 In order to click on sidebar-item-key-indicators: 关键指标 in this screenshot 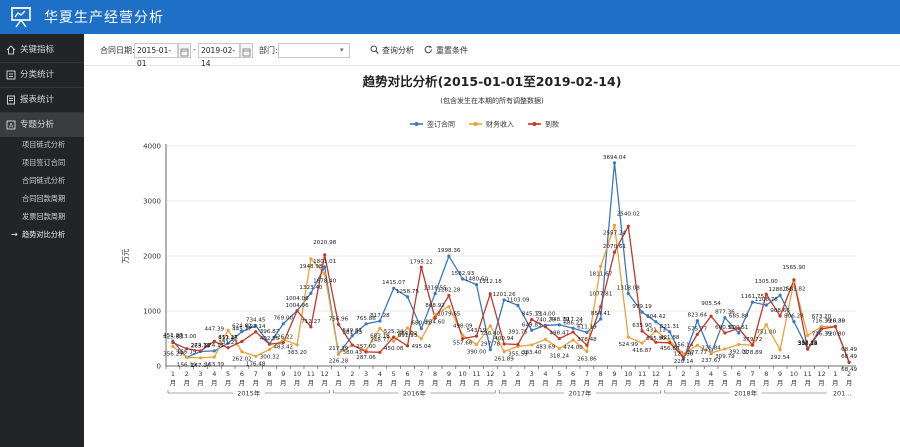, I will do `click(42, 50)`.